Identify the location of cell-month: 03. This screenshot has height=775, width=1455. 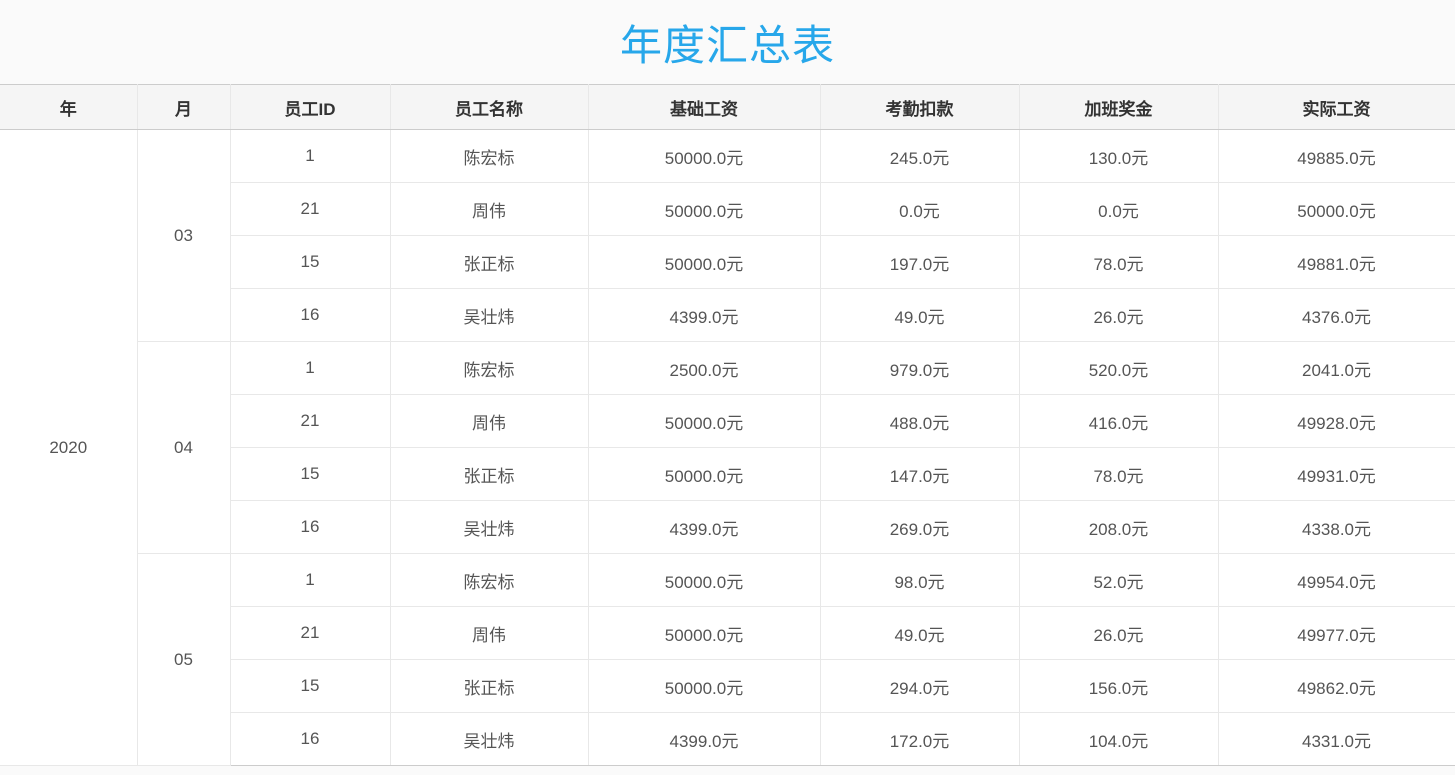
(183, 235).